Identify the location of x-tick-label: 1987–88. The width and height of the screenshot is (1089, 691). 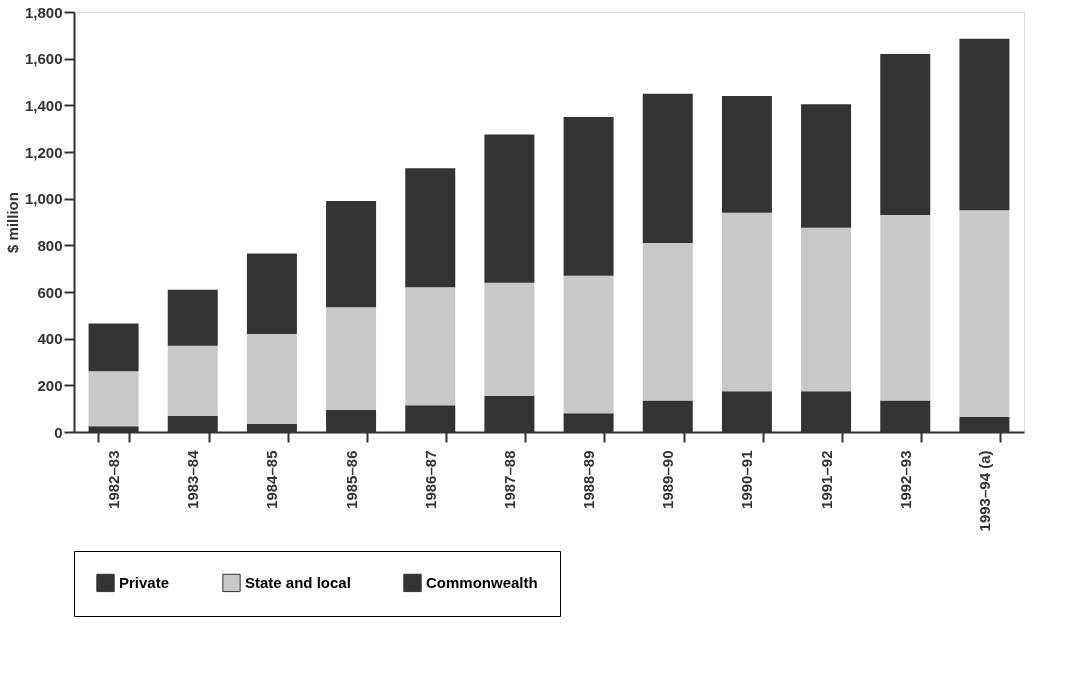
(509, 479).